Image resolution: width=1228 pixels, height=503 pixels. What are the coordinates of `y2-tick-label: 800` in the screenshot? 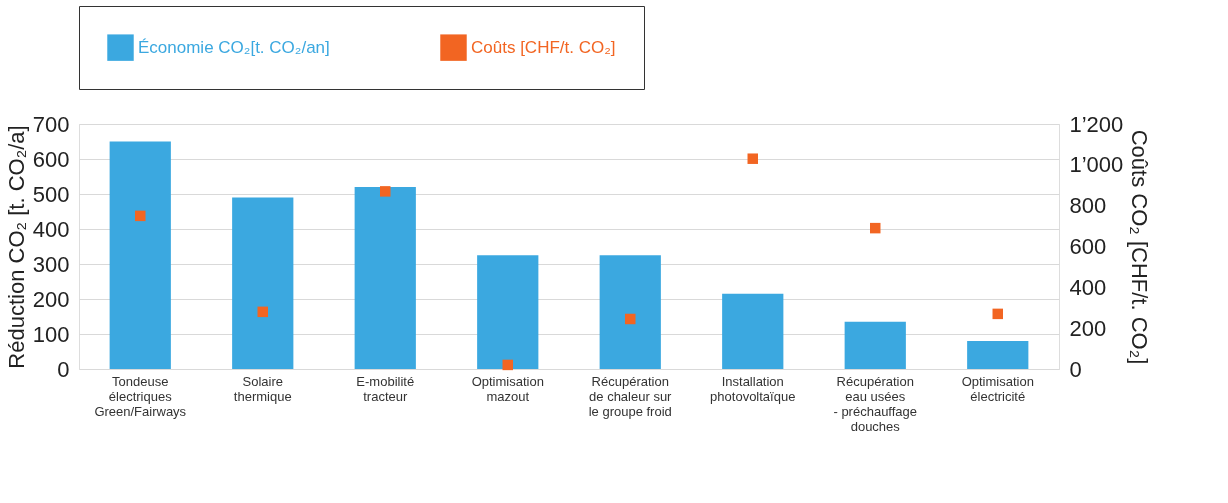 It's located at (1088, 206).